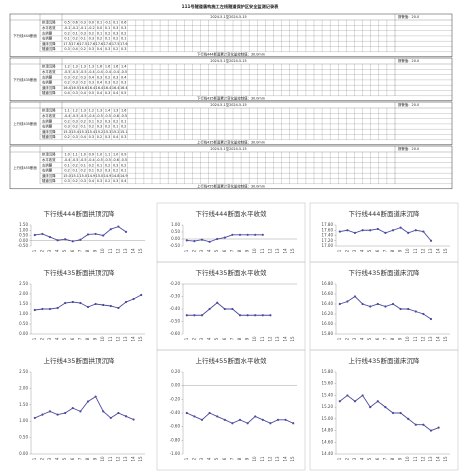  What do you see at coordinates (125, 339) in the screenshot?
I see `x-tick-label: 13` at bounding box center [125, 339].